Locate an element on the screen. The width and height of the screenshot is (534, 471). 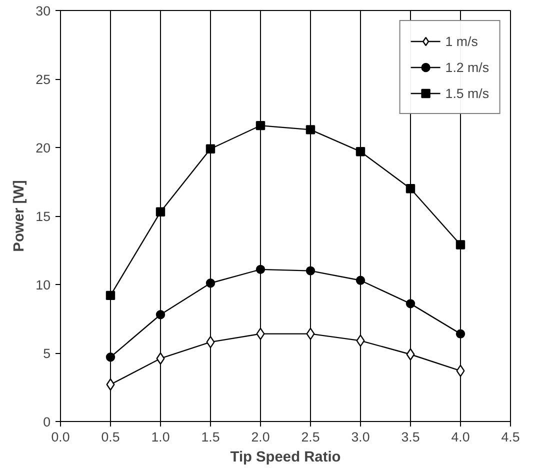
y-tick-label: 5 is located at coordinates (47, 353).